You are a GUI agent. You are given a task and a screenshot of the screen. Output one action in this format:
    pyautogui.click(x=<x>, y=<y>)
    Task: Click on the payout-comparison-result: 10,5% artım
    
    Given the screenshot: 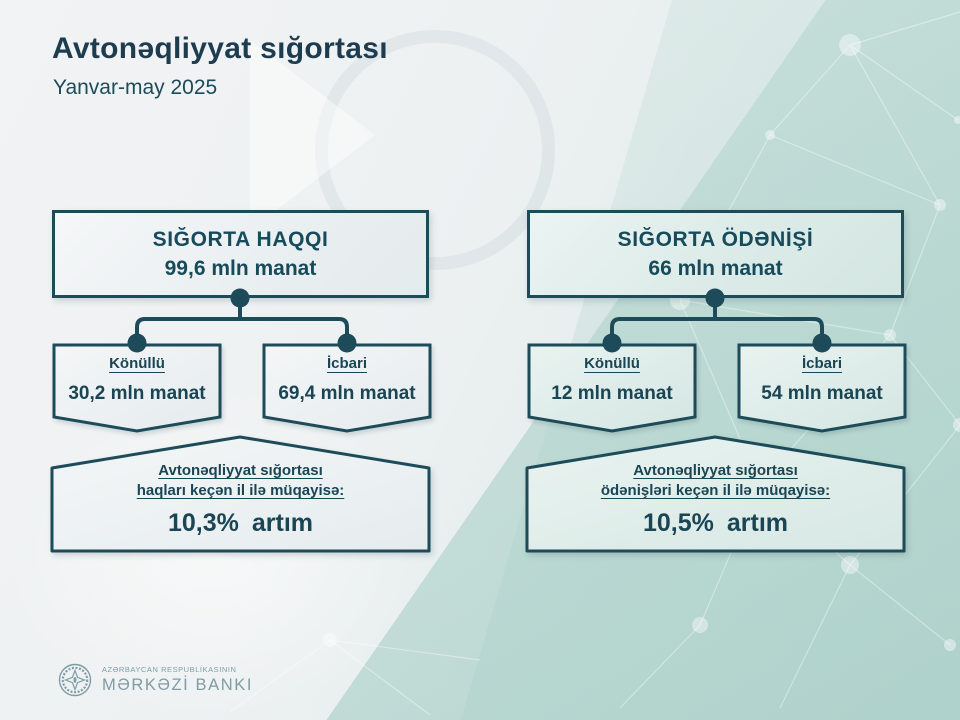 What is the action you would take?
    pyautogui.click(x=715, y=523)
    